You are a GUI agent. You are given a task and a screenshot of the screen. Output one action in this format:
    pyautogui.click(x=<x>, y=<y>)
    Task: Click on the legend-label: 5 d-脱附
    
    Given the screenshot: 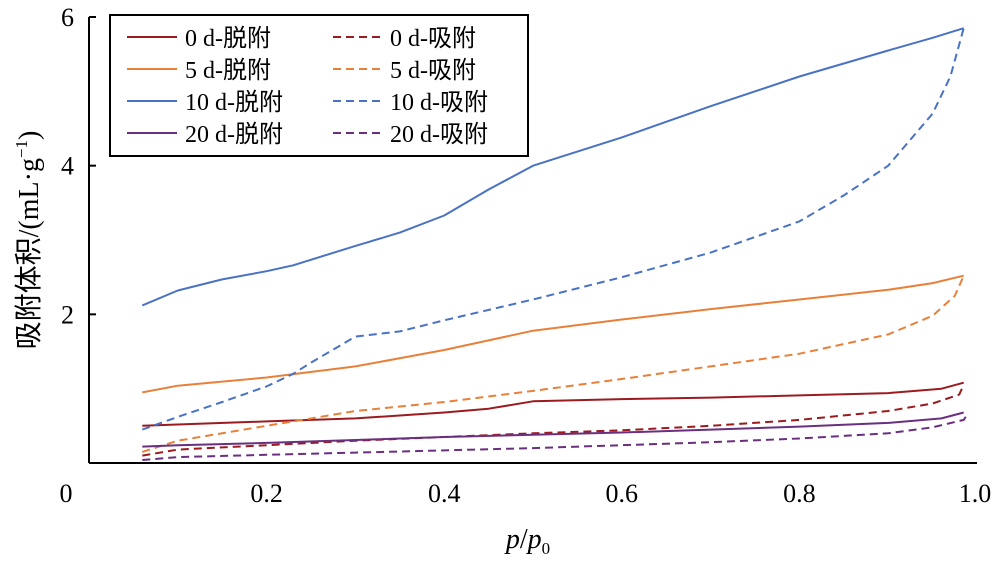 What is the action you would take?
    pyautogui.click(x=228, y=70)
    